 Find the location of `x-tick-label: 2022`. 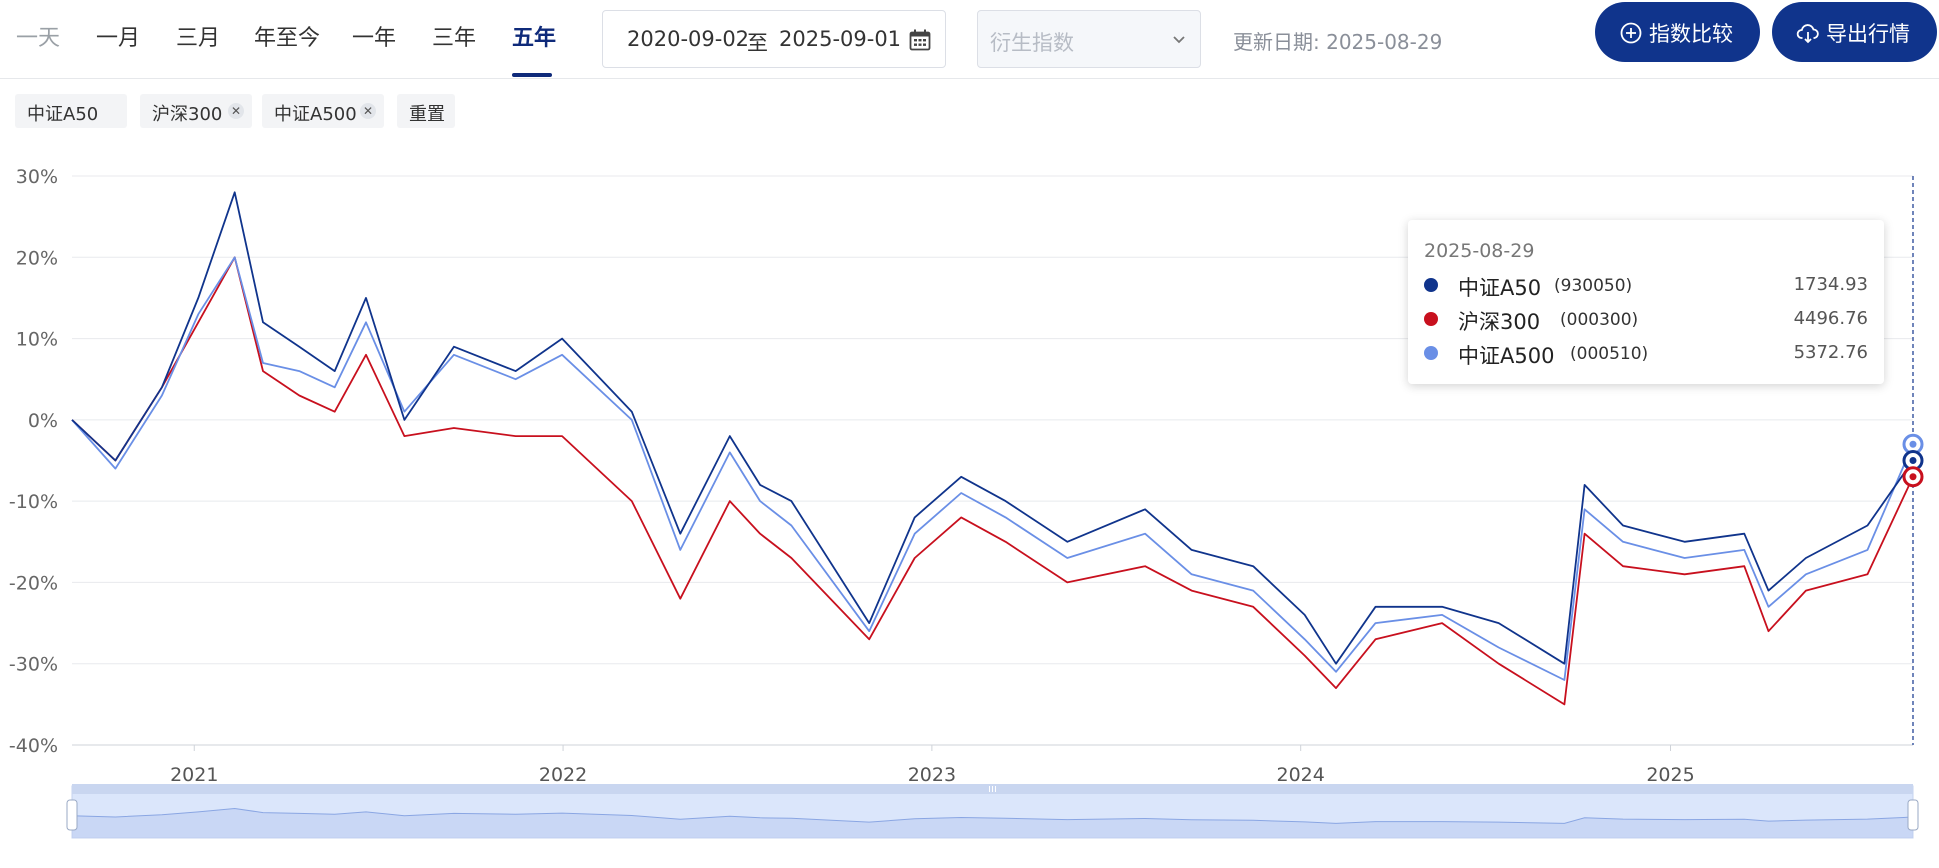

x-tick-label: 2022 is located at coordinates (563, 775).